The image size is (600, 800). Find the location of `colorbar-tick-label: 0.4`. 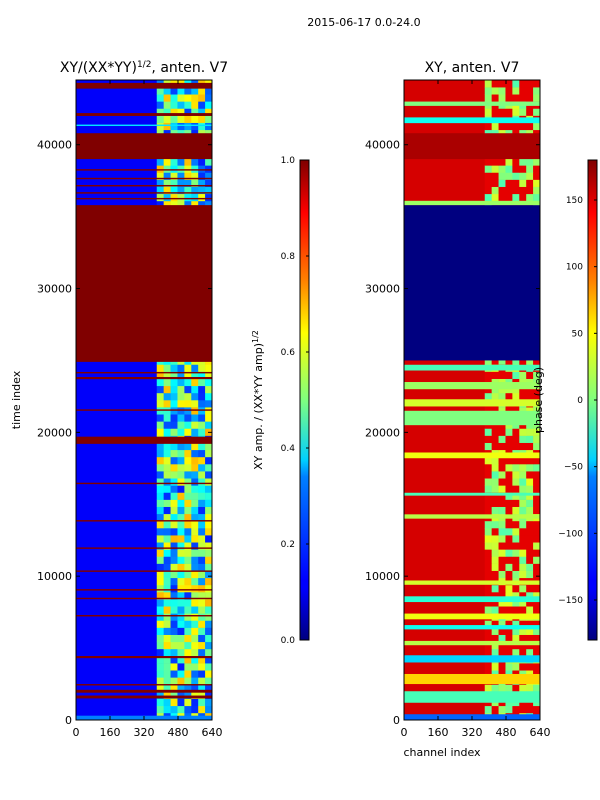

colorbar-tick-label: 0.4 is located at coordinates (288, 449).